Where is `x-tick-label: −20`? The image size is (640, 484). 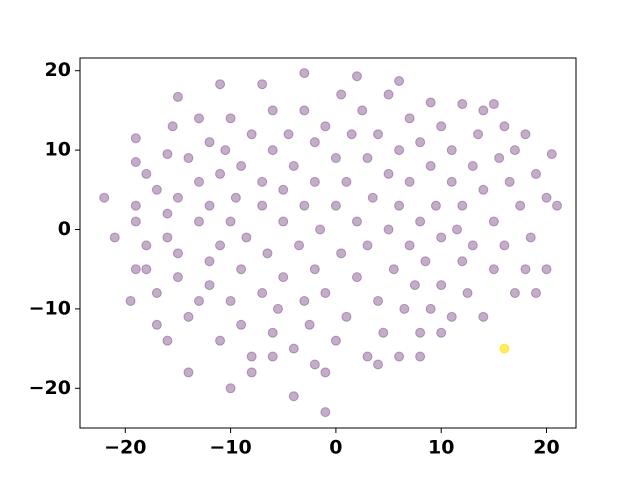
x-tick-label: −20 is located at coordinates (125, 448).